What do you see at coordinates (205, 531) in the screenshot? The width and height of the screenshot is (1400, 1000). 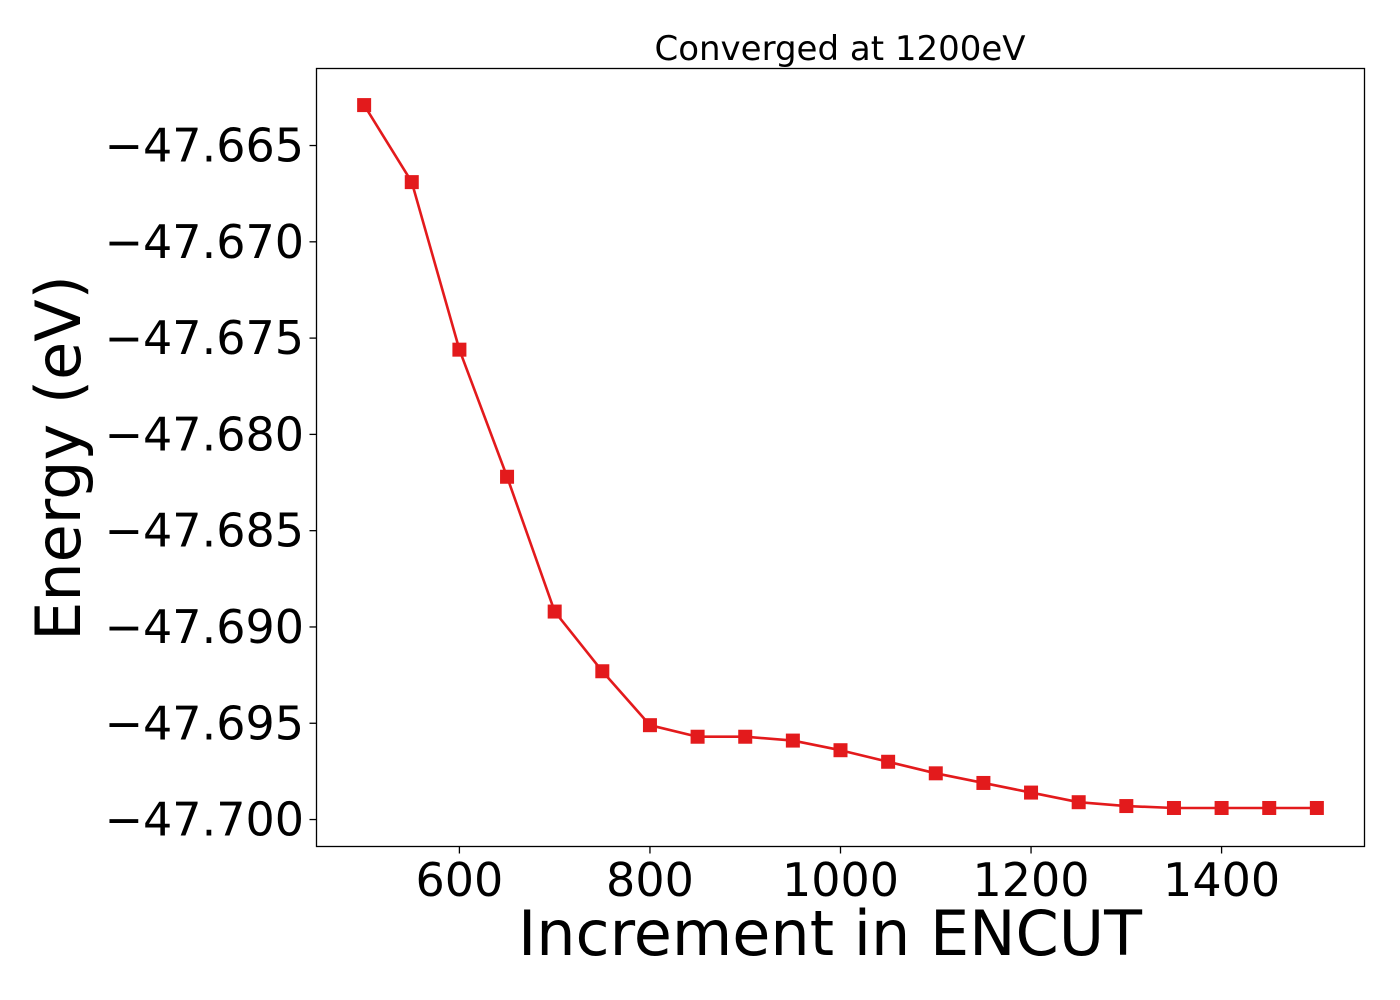 I see `y-tick-label: −47.685` at bounding box center [205, 531].